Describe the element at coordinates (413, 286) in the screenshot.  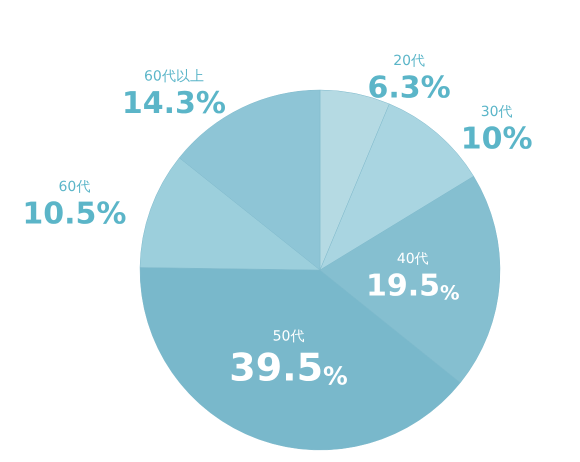
I see `data-label: 19.5%` at that location.